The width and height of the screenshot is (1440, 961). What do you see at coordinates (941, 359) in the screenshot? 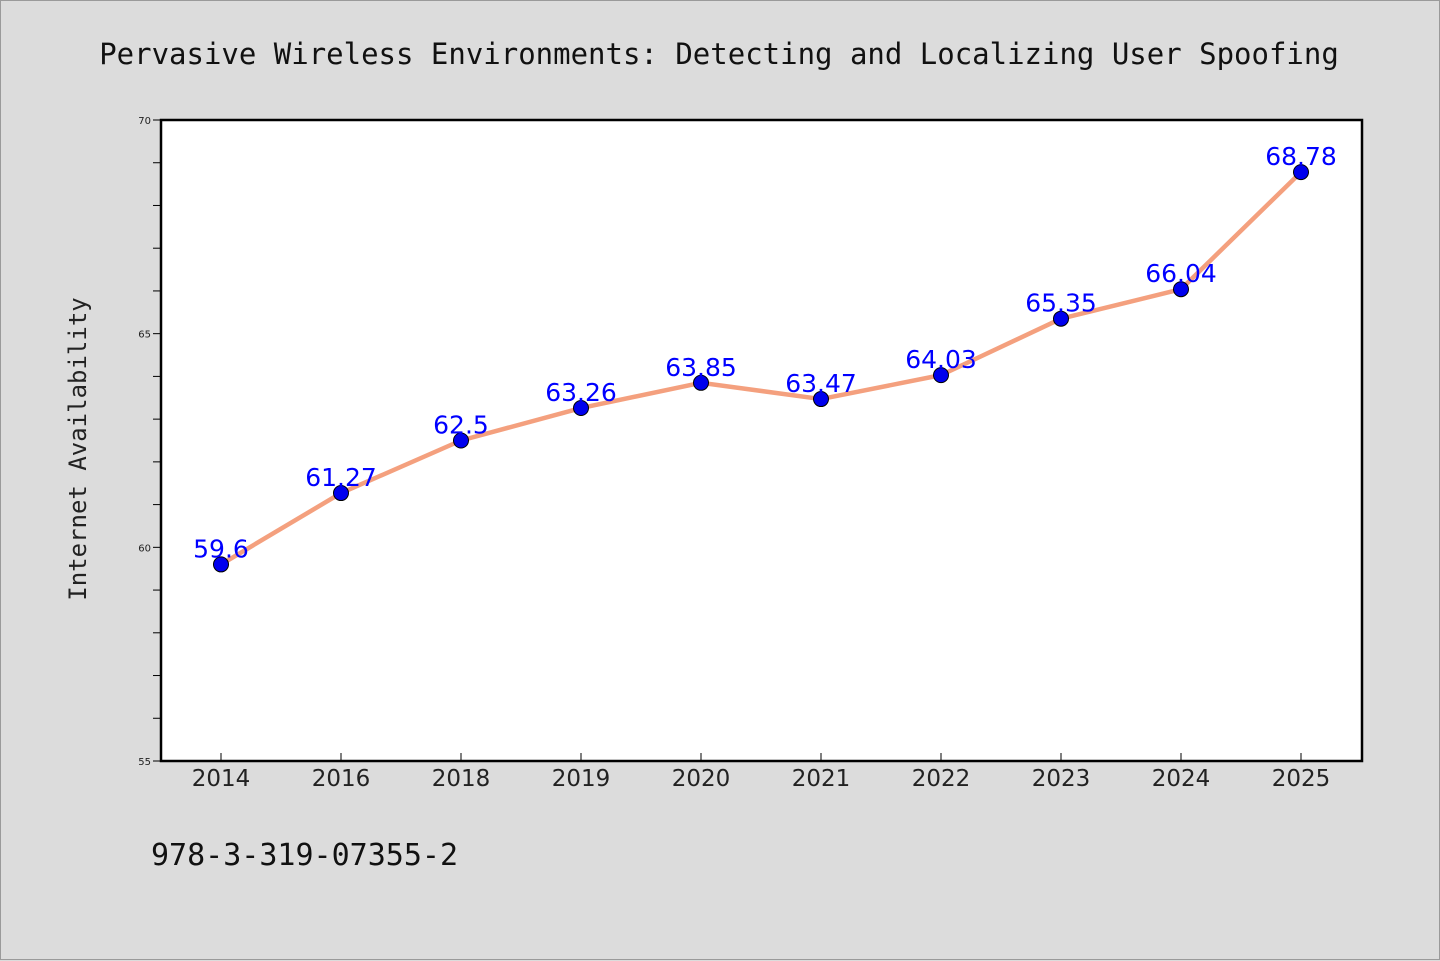
I see `data-label: 64.03` at bounding box center [941, 359].